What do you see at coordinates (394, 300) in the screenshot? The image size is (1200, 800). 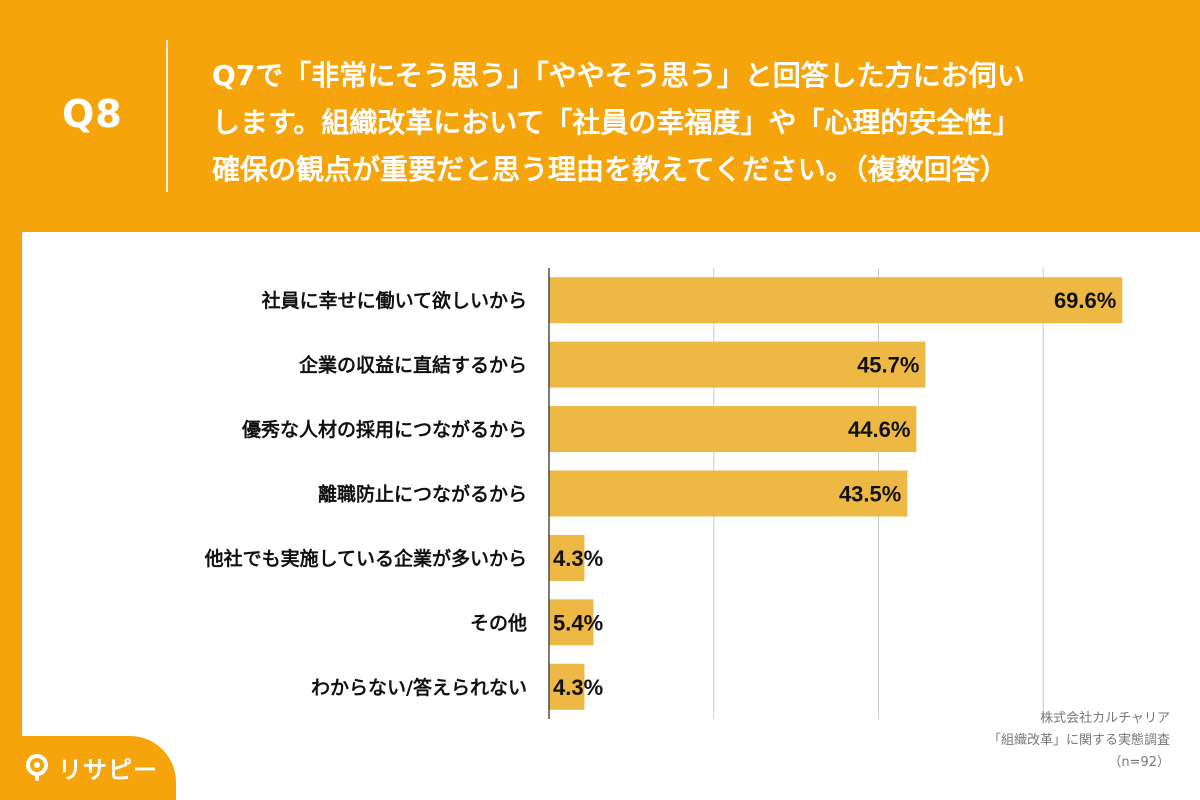 I see `category-label-1: 社員に幸せに働いて欲しいから` at bounding box center [394, 300].